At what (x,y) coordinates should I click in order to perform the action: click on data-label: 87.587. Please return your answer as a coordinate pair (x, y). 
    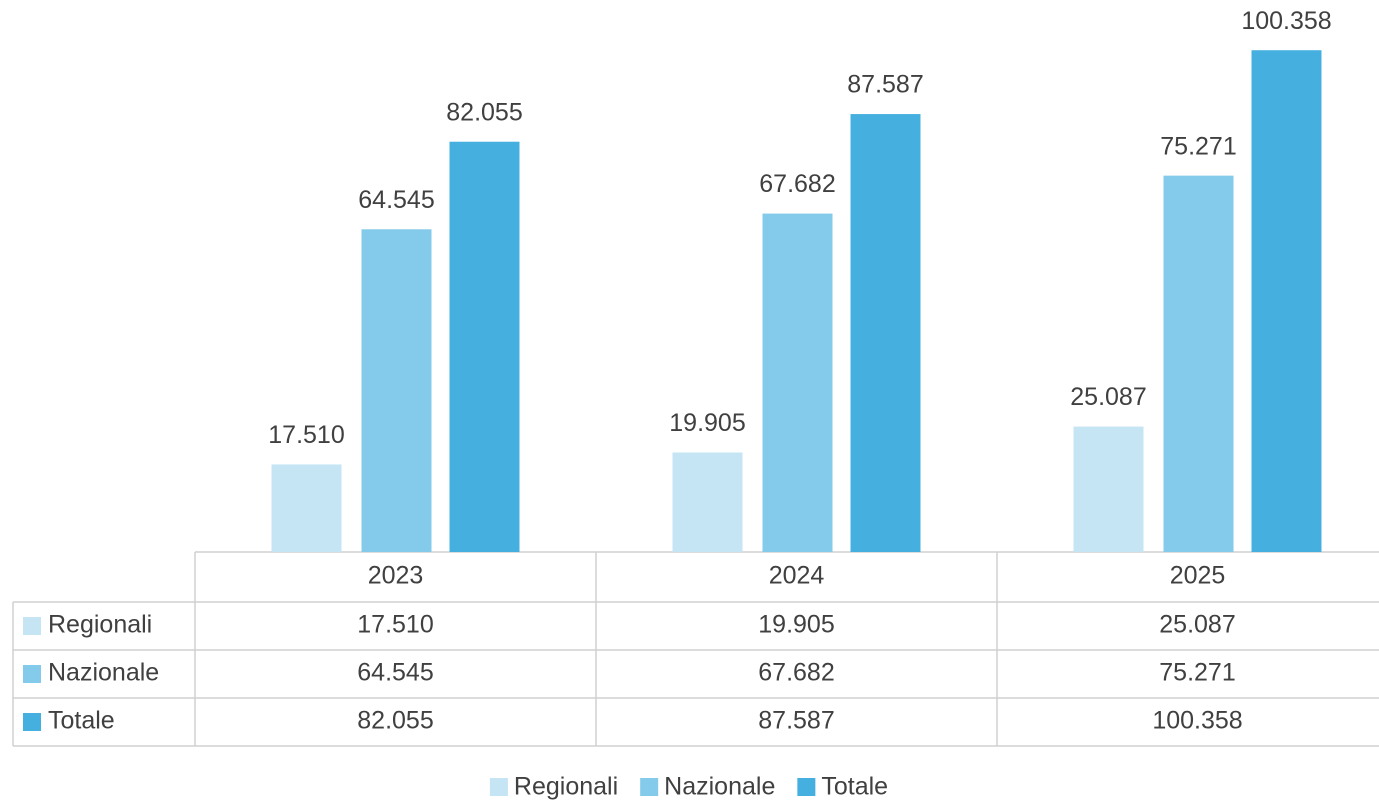
    Looking at the image, I should click on (885, 85).